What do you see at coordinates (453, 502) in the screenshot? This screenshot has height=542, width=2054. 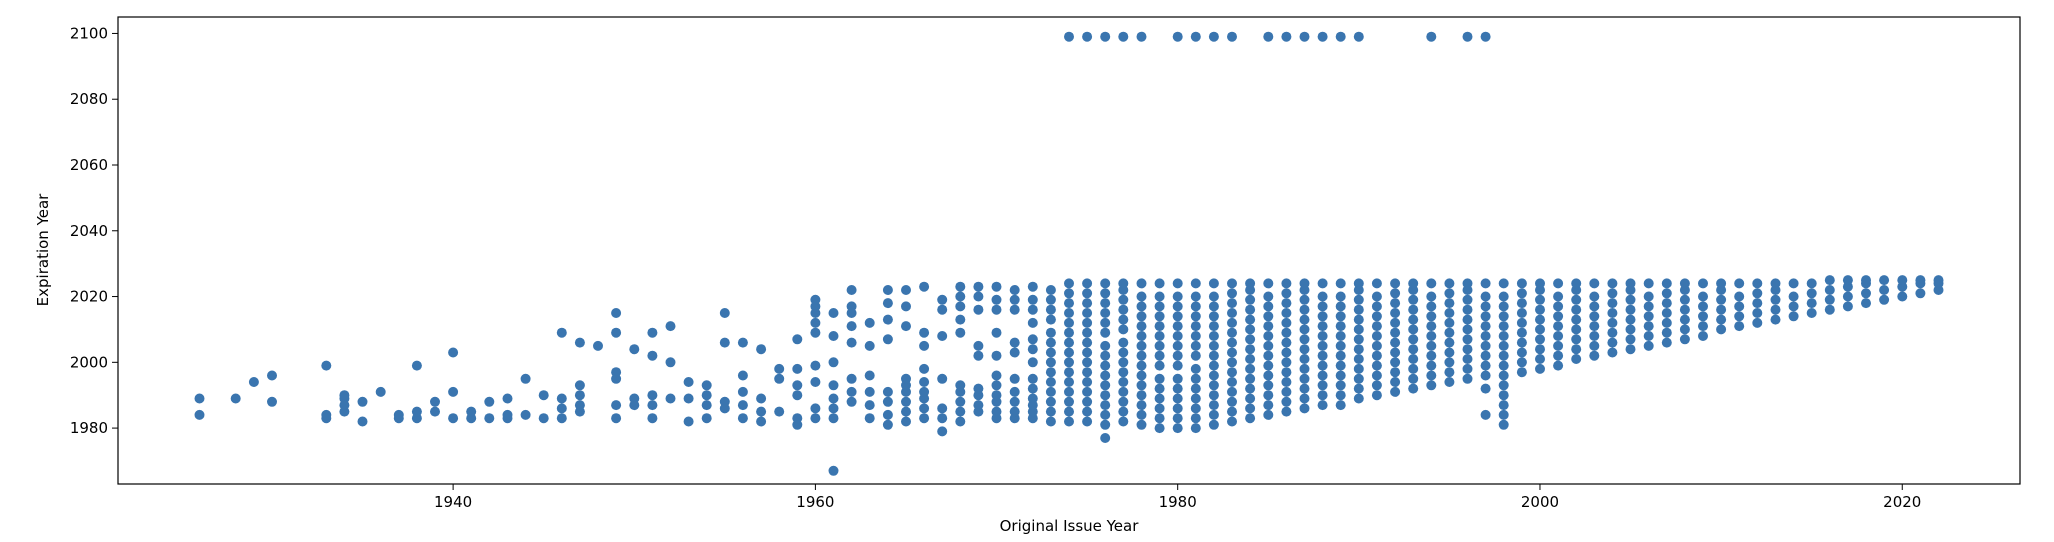 I see `x-tick-label: 1940` at bounding box center [453, 502].